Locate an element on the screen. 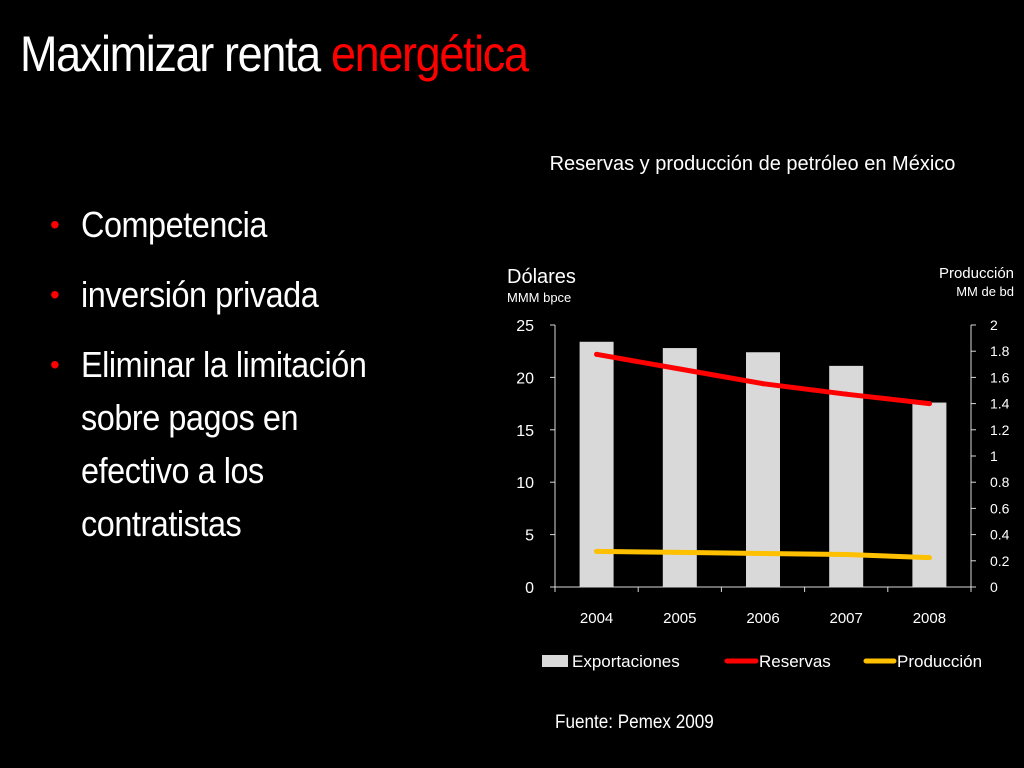  left-axis-label: Dólares is located at coordinates (541, 277).